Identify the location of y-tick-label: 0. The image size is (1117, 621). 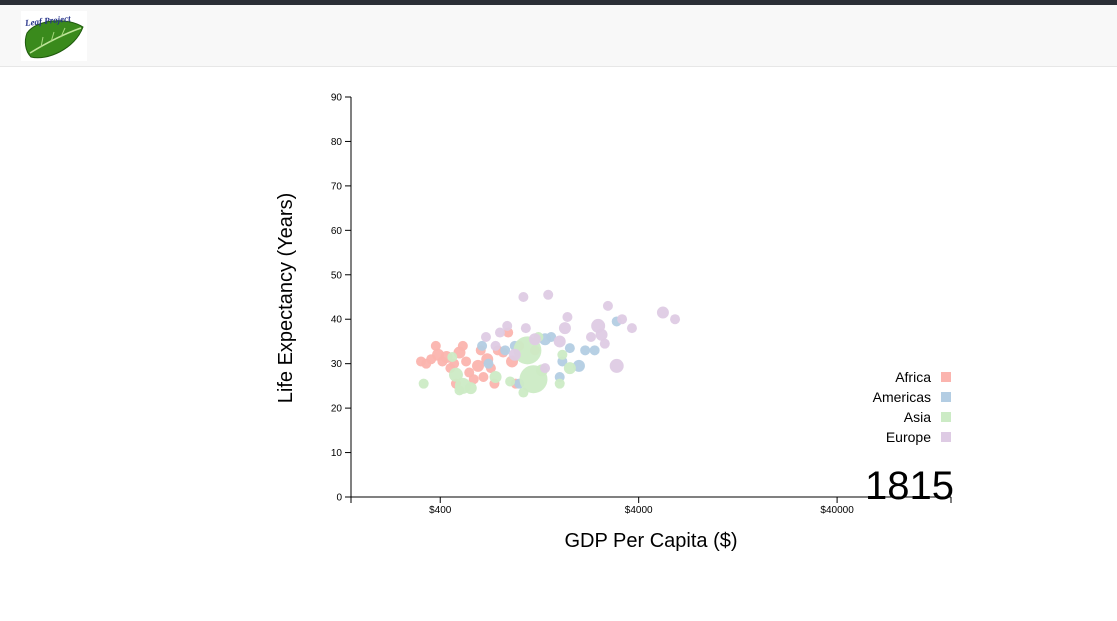
(339, 498).